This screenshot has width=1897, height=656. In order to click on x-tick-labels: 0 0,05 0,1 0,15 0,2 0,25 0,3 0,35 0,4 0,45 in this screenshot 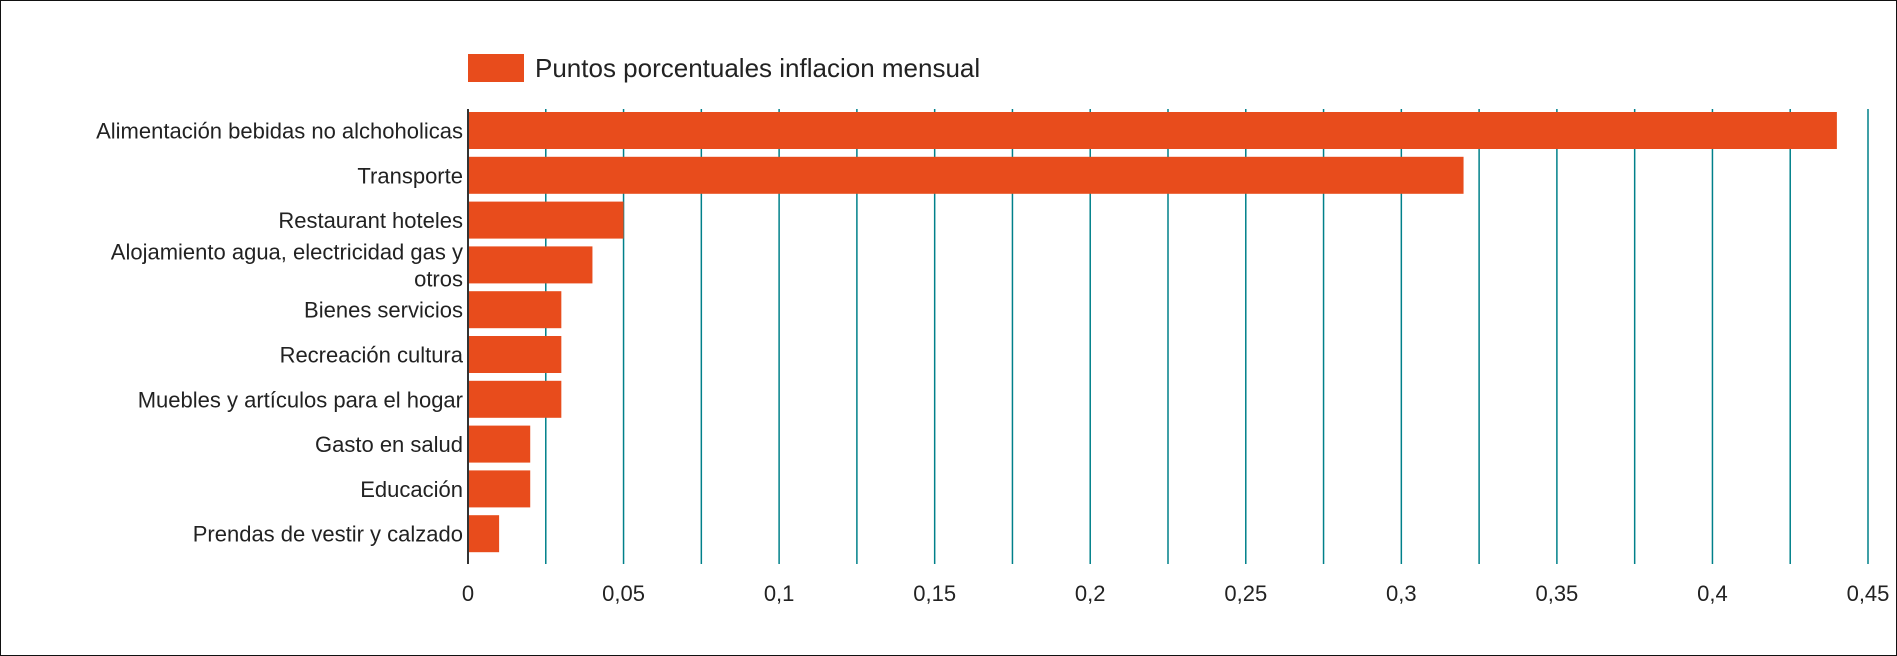, I will do `click(1176, 593)`.